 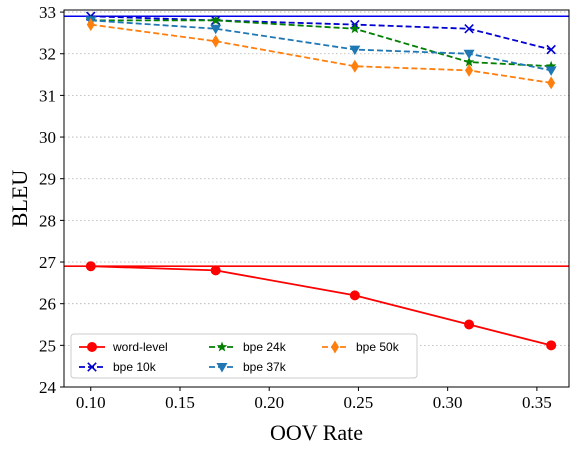 What do you see at coordinates (135, 367) in the screenshot?
I see `legend-label: bpe 10k` at bounding box center [135, 367].